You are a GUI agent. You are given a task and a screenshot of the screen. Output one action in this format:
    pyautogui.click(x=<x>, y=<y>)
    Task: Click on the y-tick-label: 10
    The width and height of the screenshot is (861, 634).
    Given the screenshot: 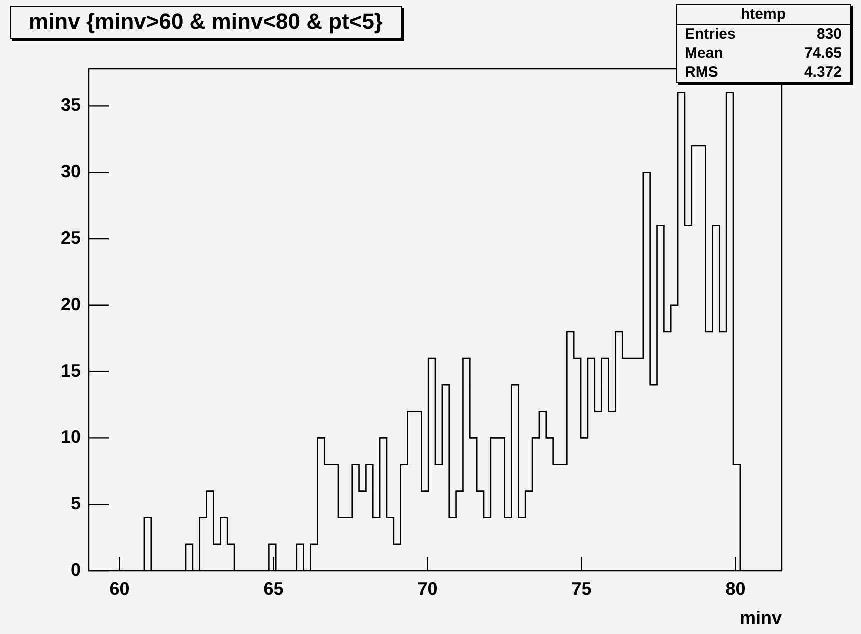 What is the action you would take?
    pyautogui.click(x=70, y=437)
    